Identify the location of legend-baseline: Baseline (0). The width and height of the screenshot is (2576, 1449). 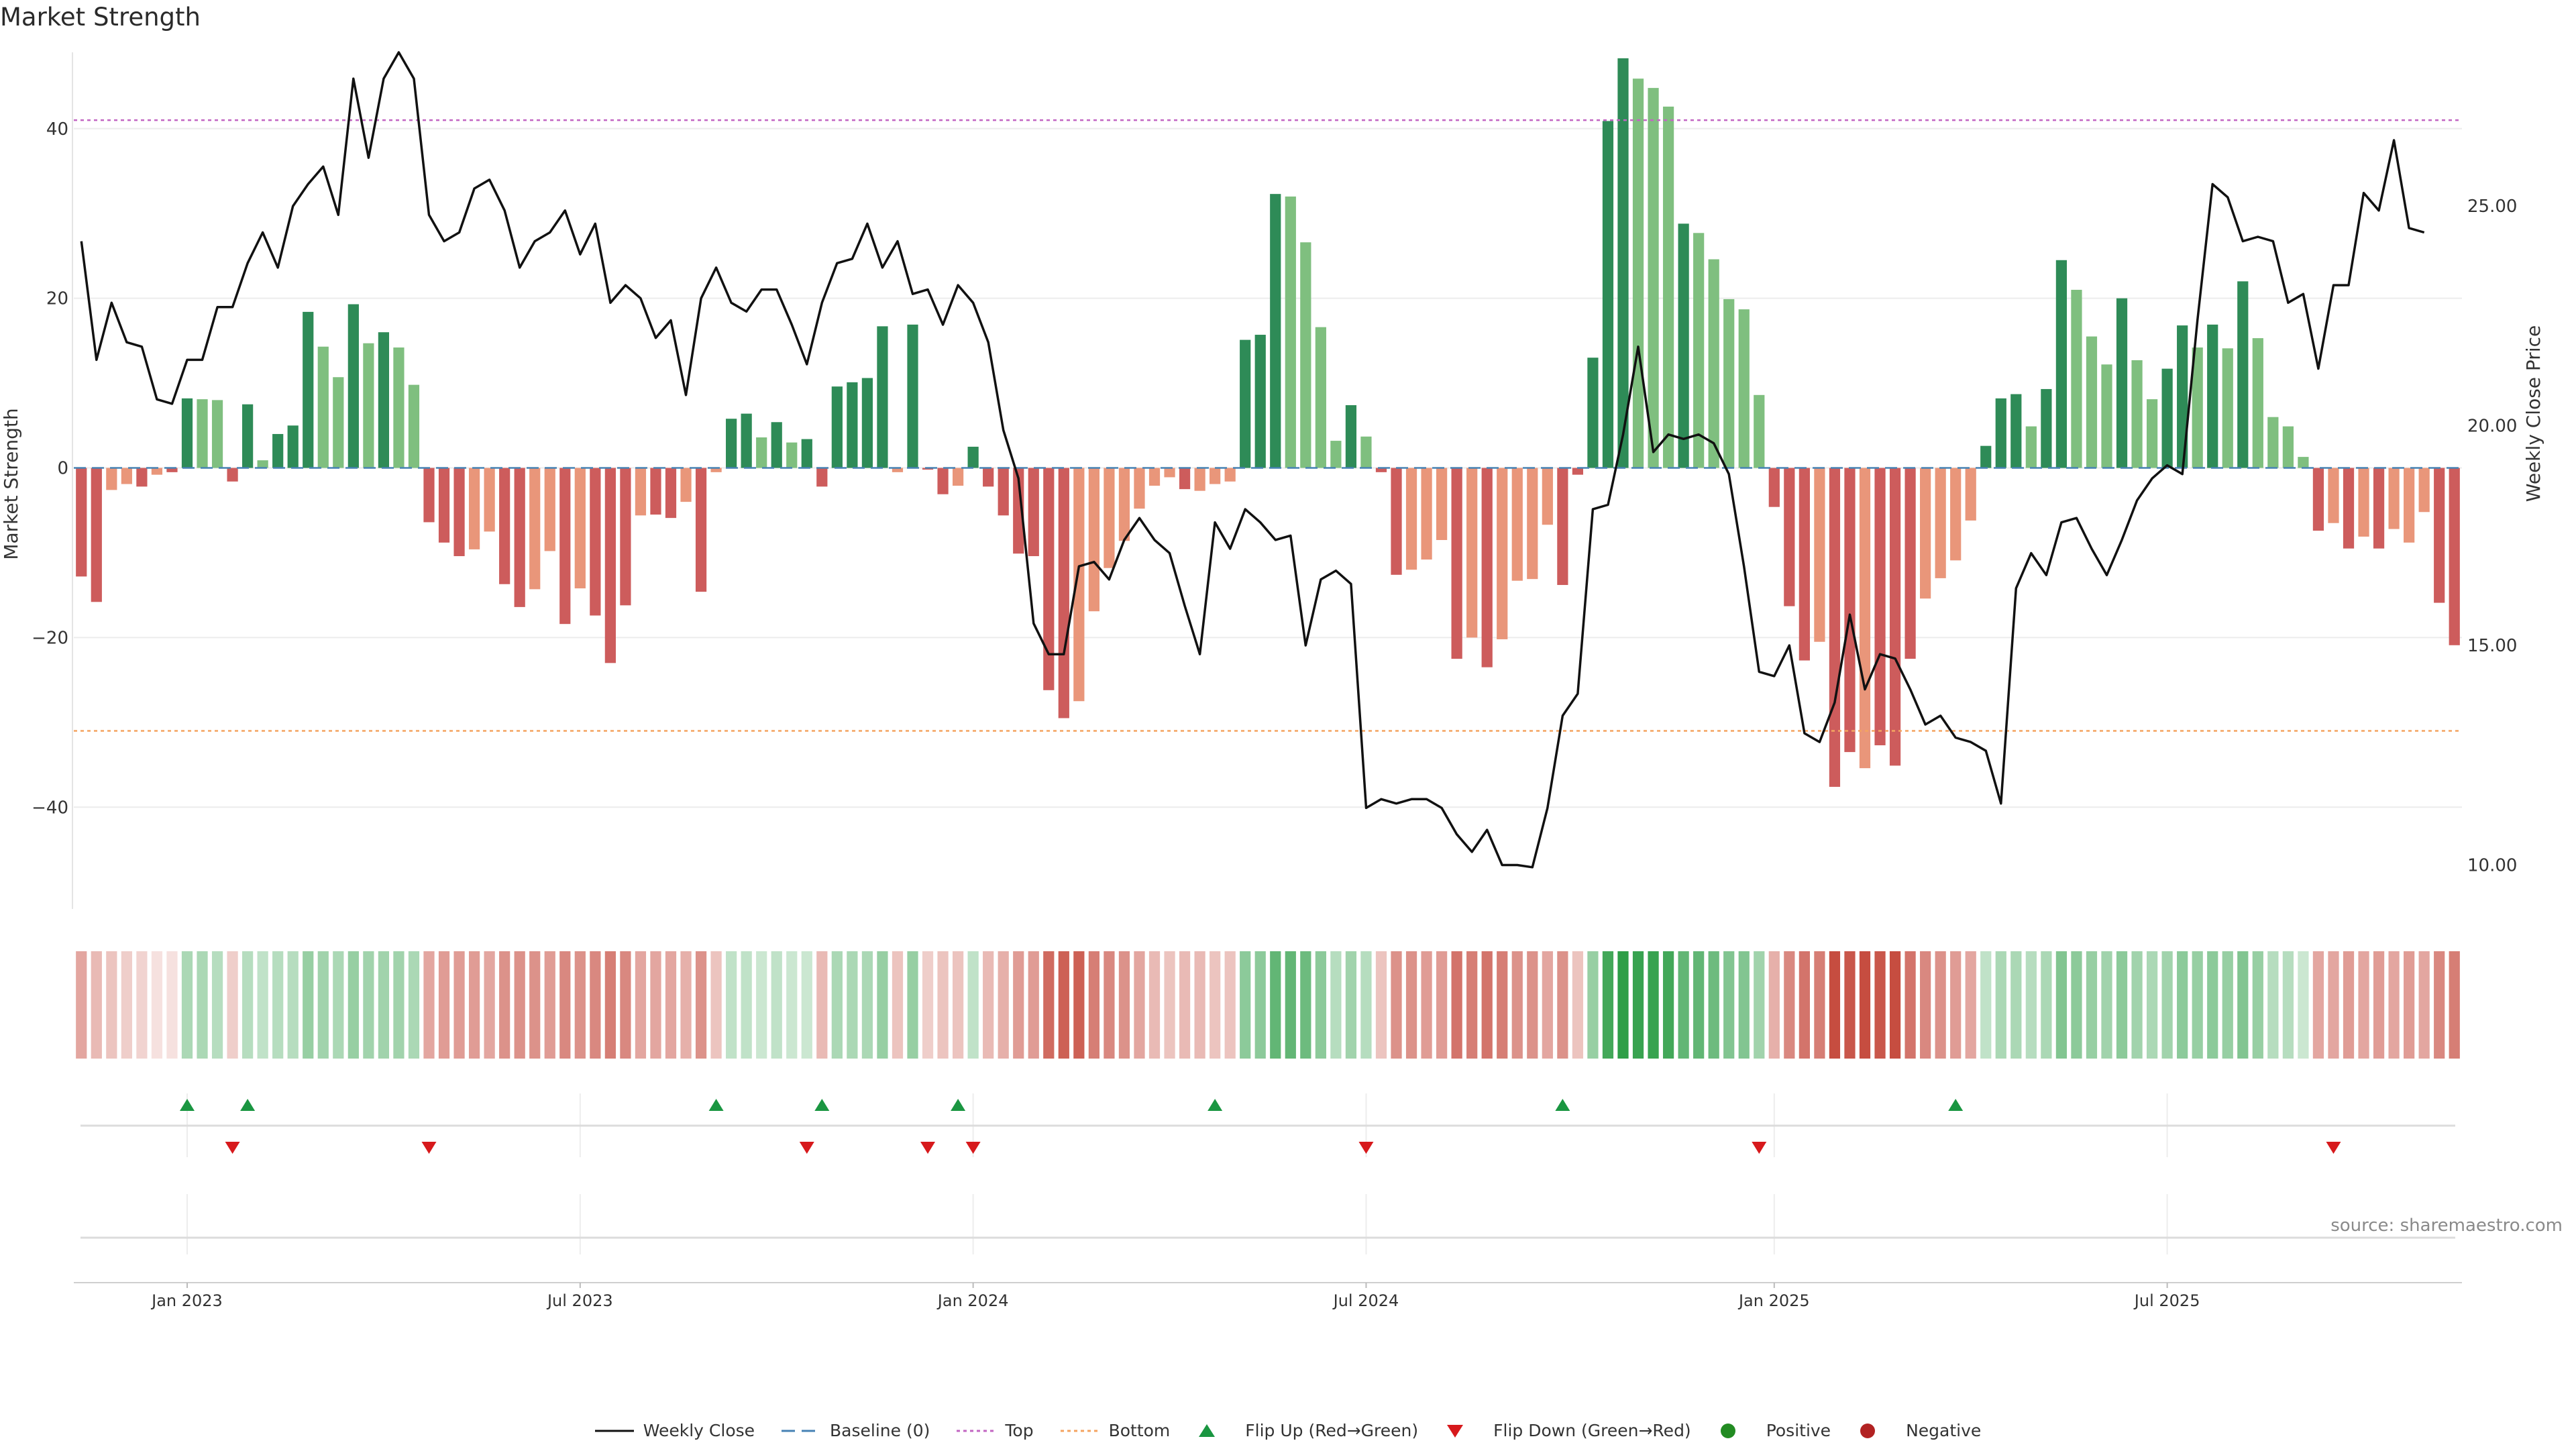
(856, 1430).